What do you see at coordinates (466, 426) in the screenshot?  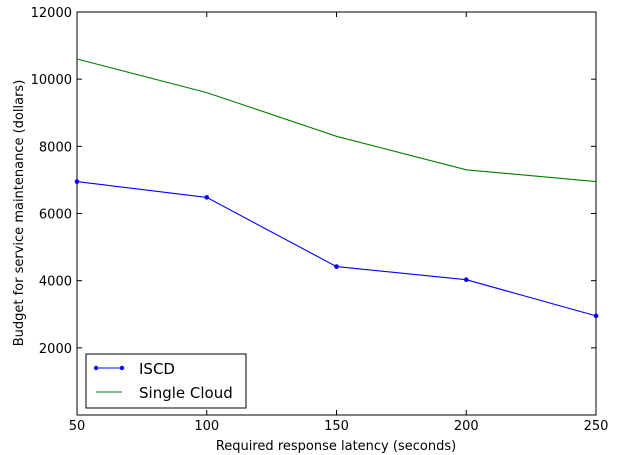 I see `x-tick-label: 200` at bounding box center [466, 426].